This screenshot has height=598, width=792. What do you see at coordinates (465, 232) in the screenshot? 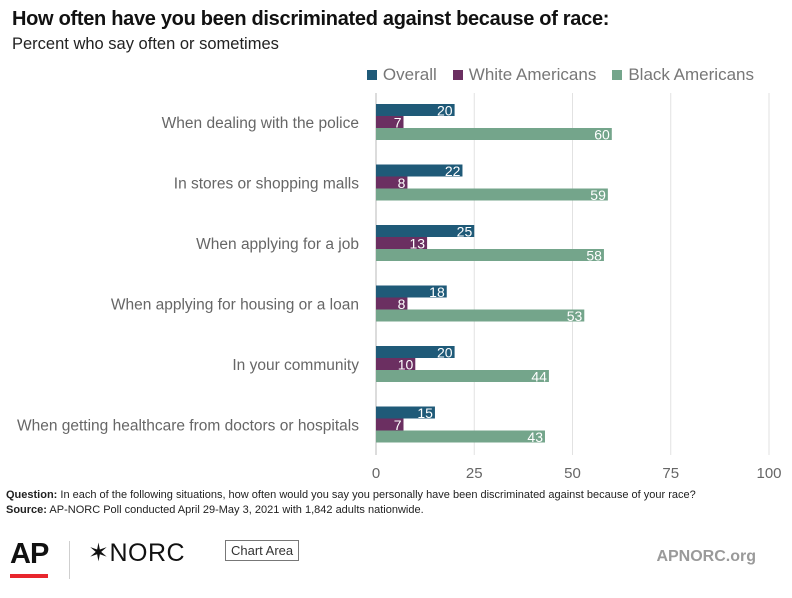
I see `data-label: 25` at bounding box center [465, 232].